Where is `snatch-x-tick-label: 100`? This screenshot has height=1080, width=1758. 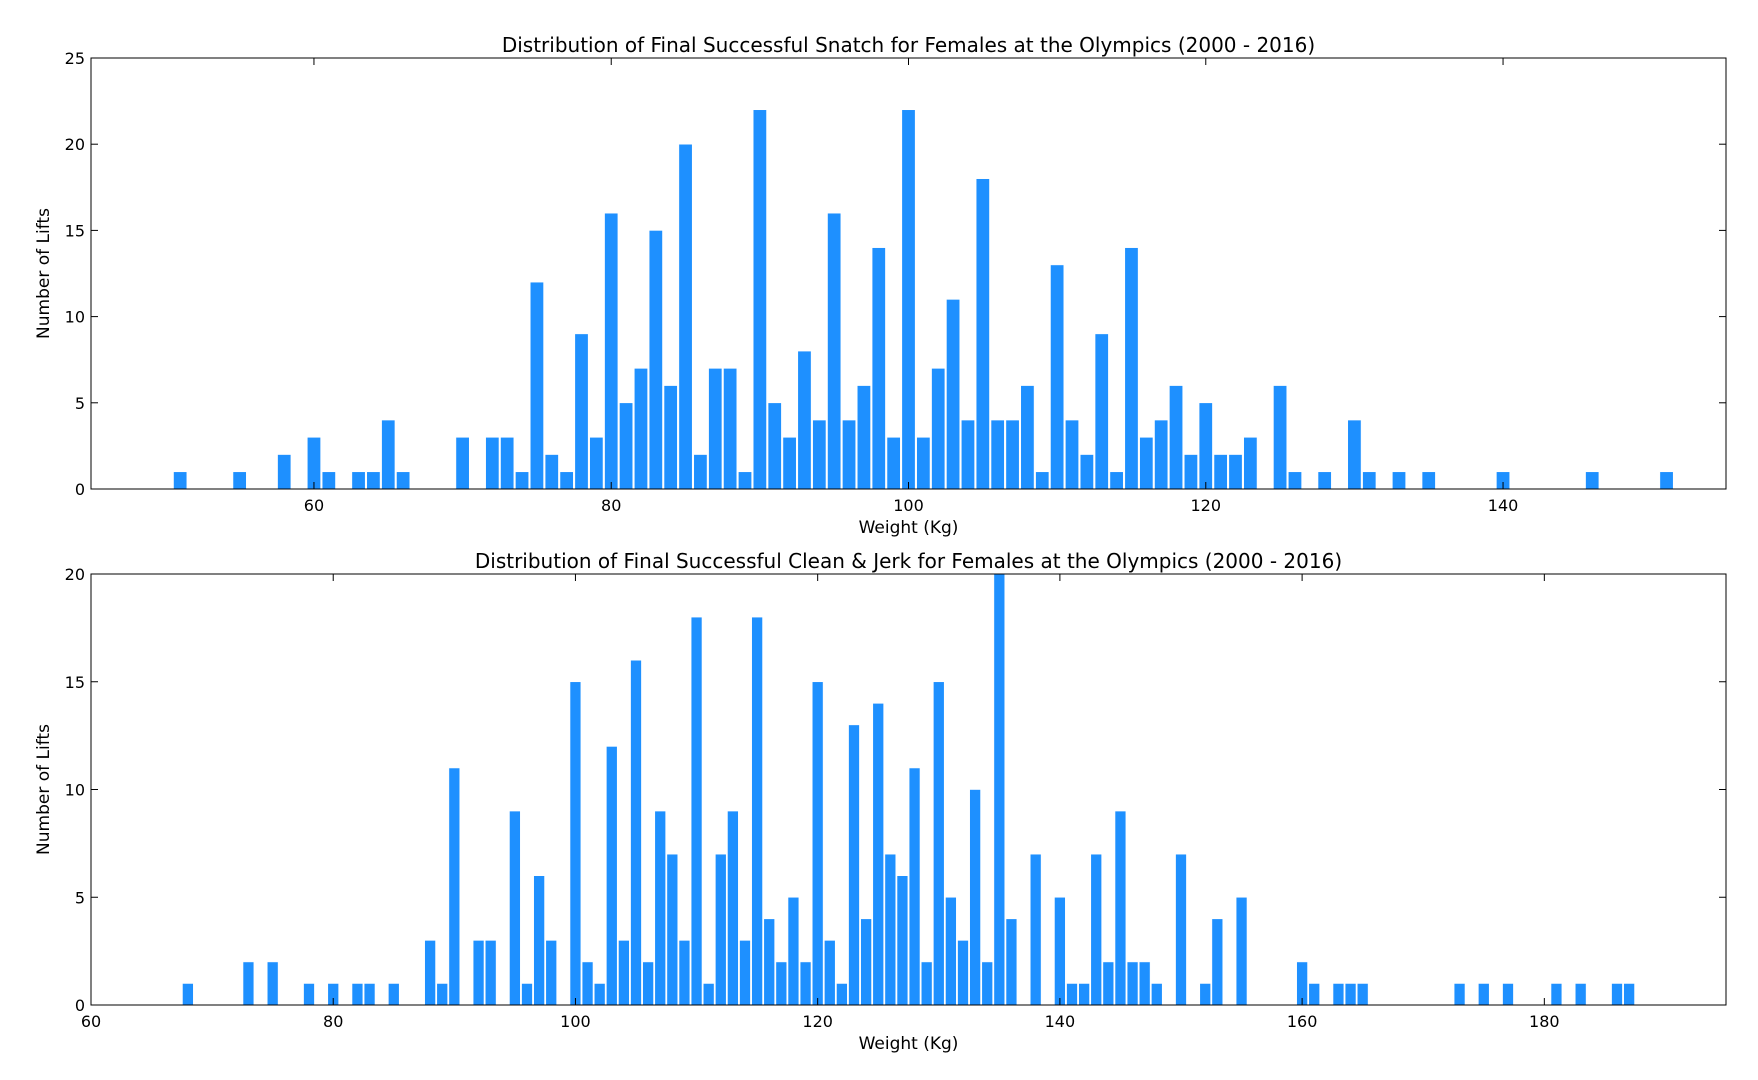 snatch-x-tick-label: 100 is located at coordinates (908, 505).